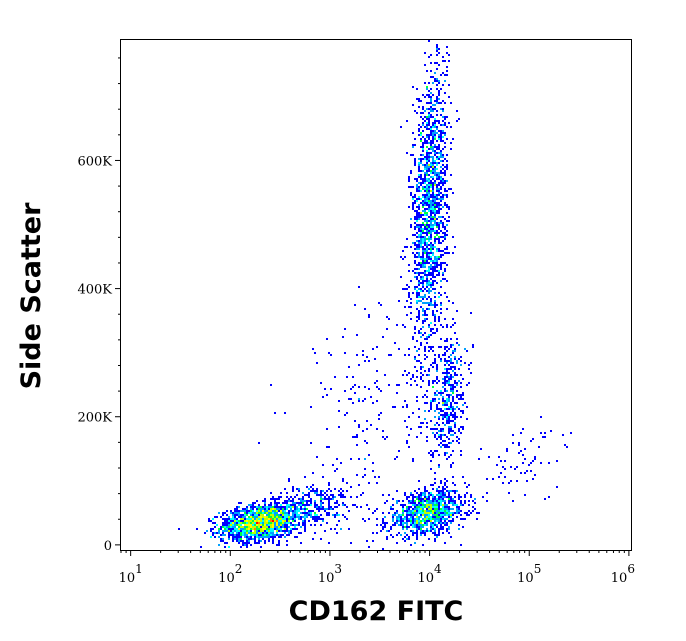 The image size is (686, 641). What do you see at coordinates (326, 578) in the screenshot?
I see `x-tick-base: 10` at bounding box center [326, 578].